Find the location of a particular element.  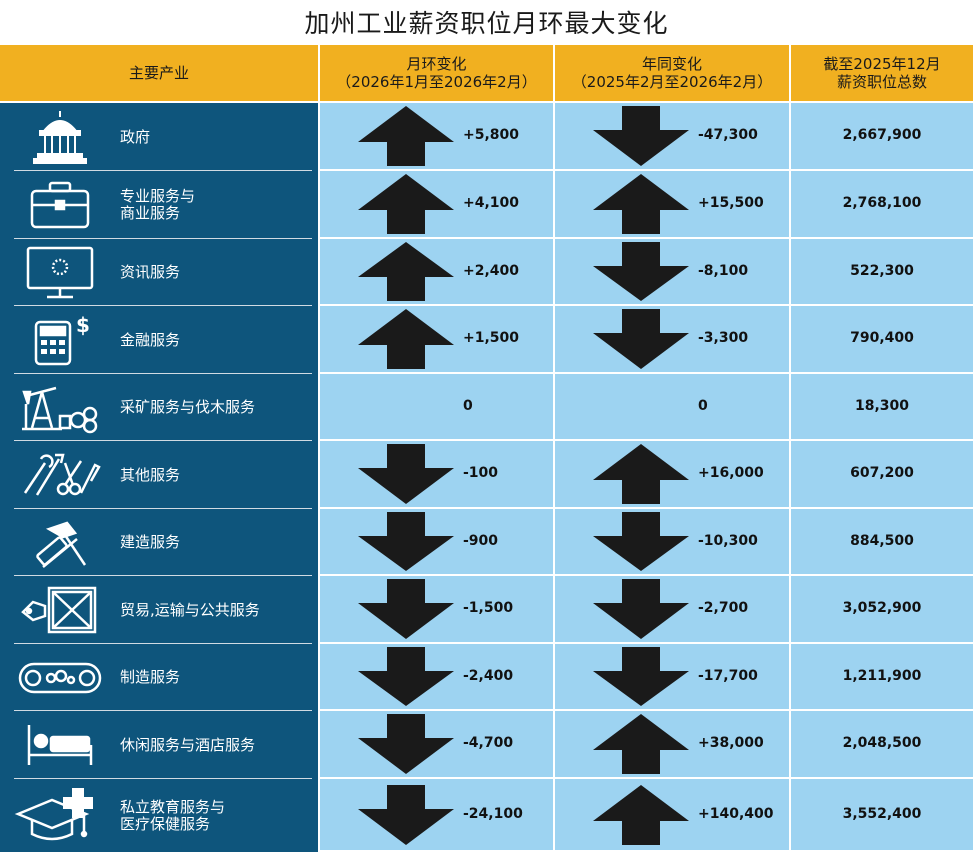

header-yoy-line1: 年同变化 is located at coordinates (671, 64).